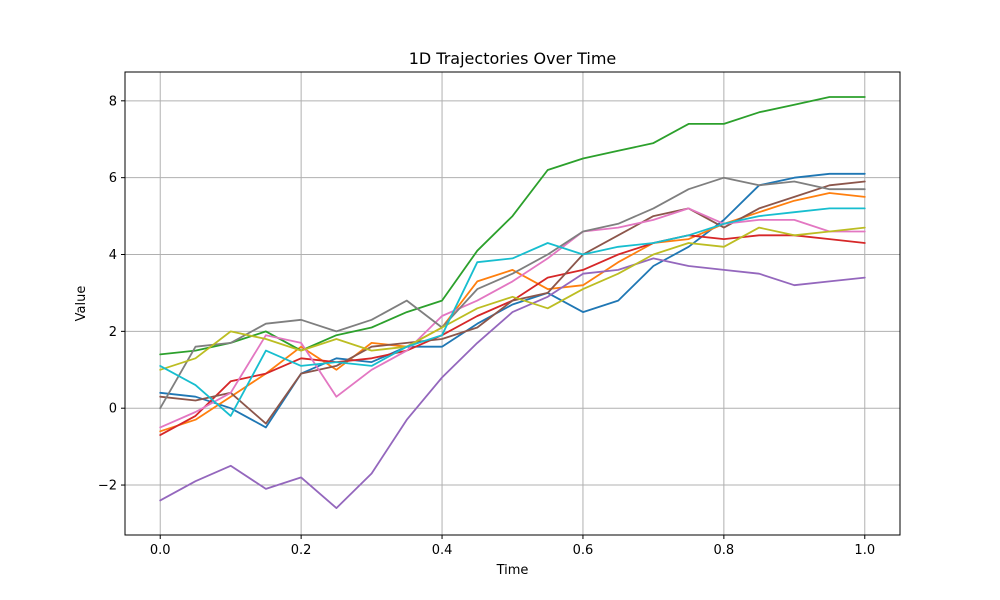 This screenshot has width=1000, height=600. I want to click on y-tick-label: 0, so click(113, 409).